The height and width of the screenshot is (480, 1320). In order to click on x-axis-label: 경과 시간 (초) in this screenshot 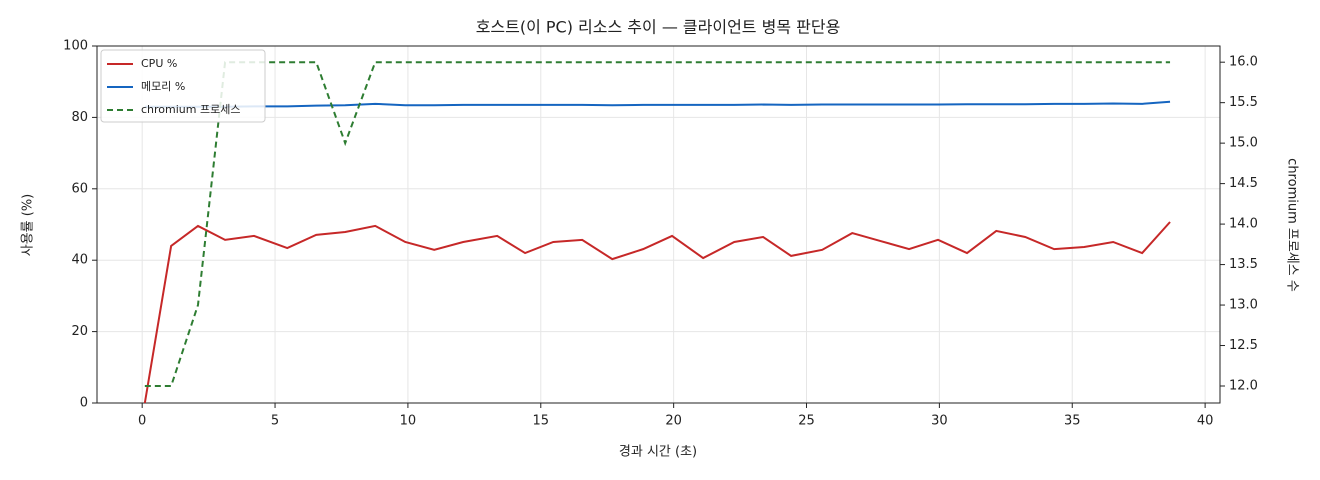, I will do `click(658, 452)`.